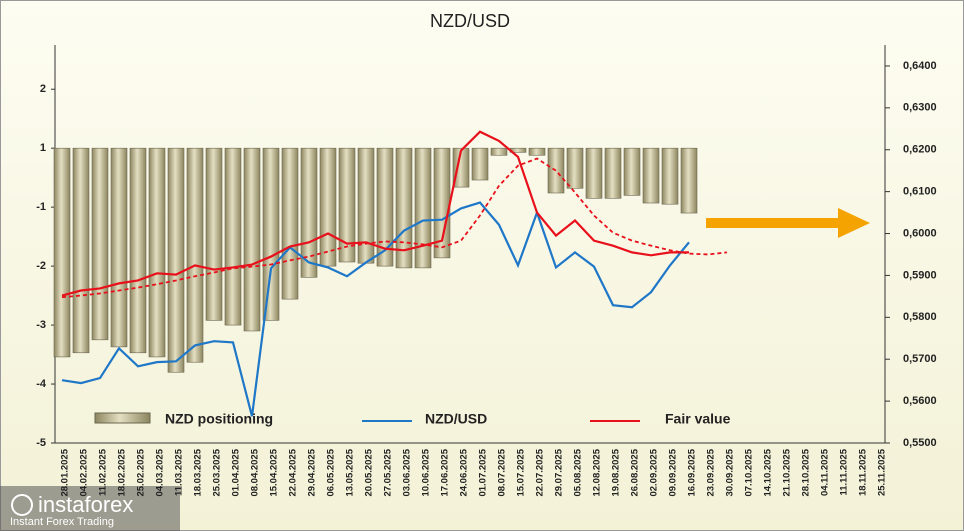 This screenshot has height=531, width=964. What do you see at coordinates (236, 472) in the screenshot?
I see `x-tick-label: 01.04.2025` at bounding box center [236, 472].